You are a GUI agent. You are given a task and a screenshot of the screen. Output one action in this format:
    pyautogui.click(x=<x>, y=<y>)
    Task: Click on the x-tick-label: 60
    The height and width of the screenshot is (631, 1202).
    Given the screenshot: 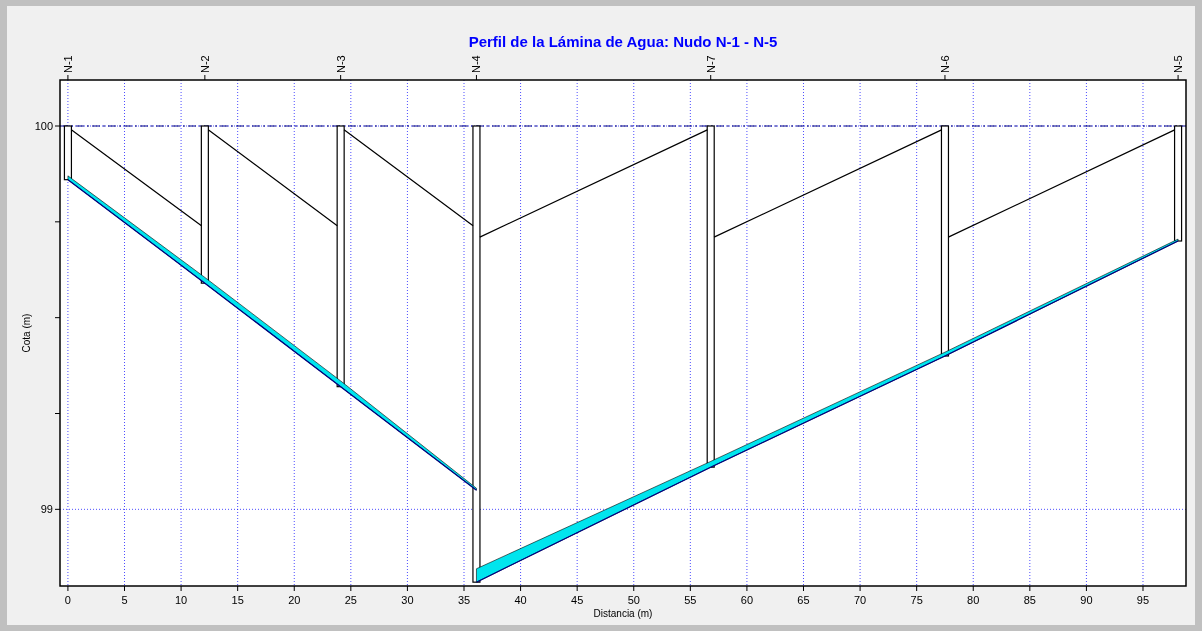 What is the action you would take?
    pyautogui.click(x=747, y=600)
    